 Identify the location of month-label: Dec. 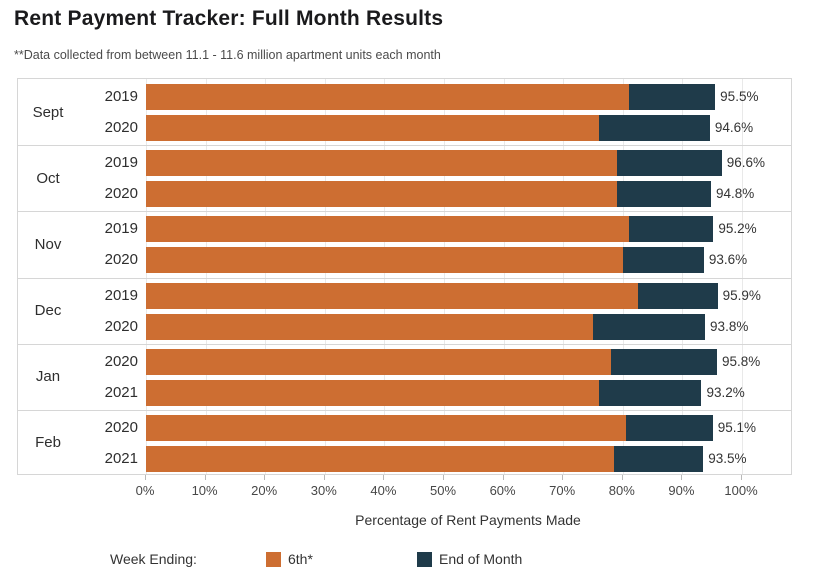
(48, 311).